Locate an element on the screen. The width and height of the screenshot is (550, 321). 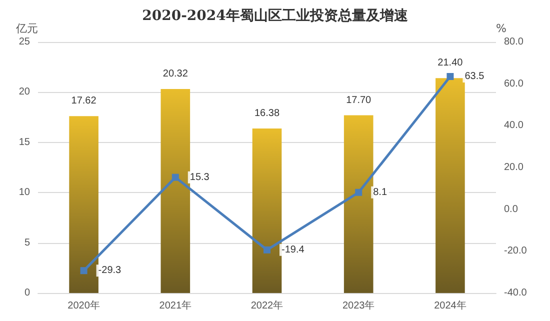
x-tick-label: 2024年 is located at coordinates (450, 306).